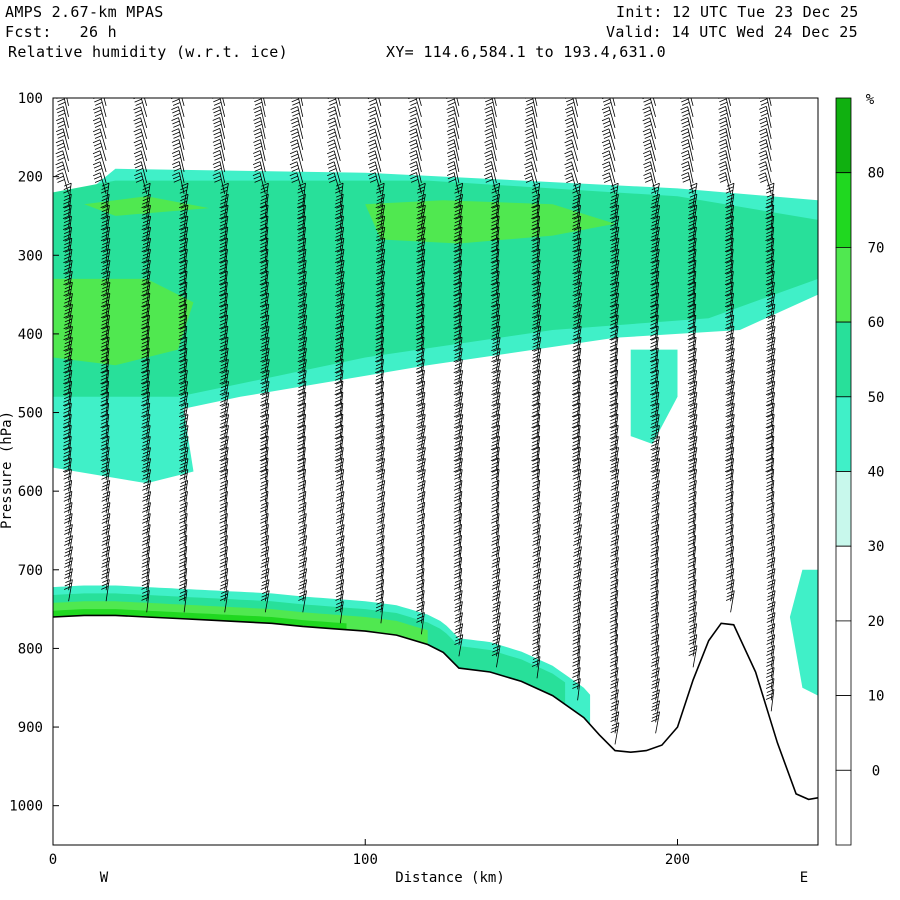  Describe the element at coordinates (876, 622) in the screenshot. I see `colorbar-label: 20` at that location.